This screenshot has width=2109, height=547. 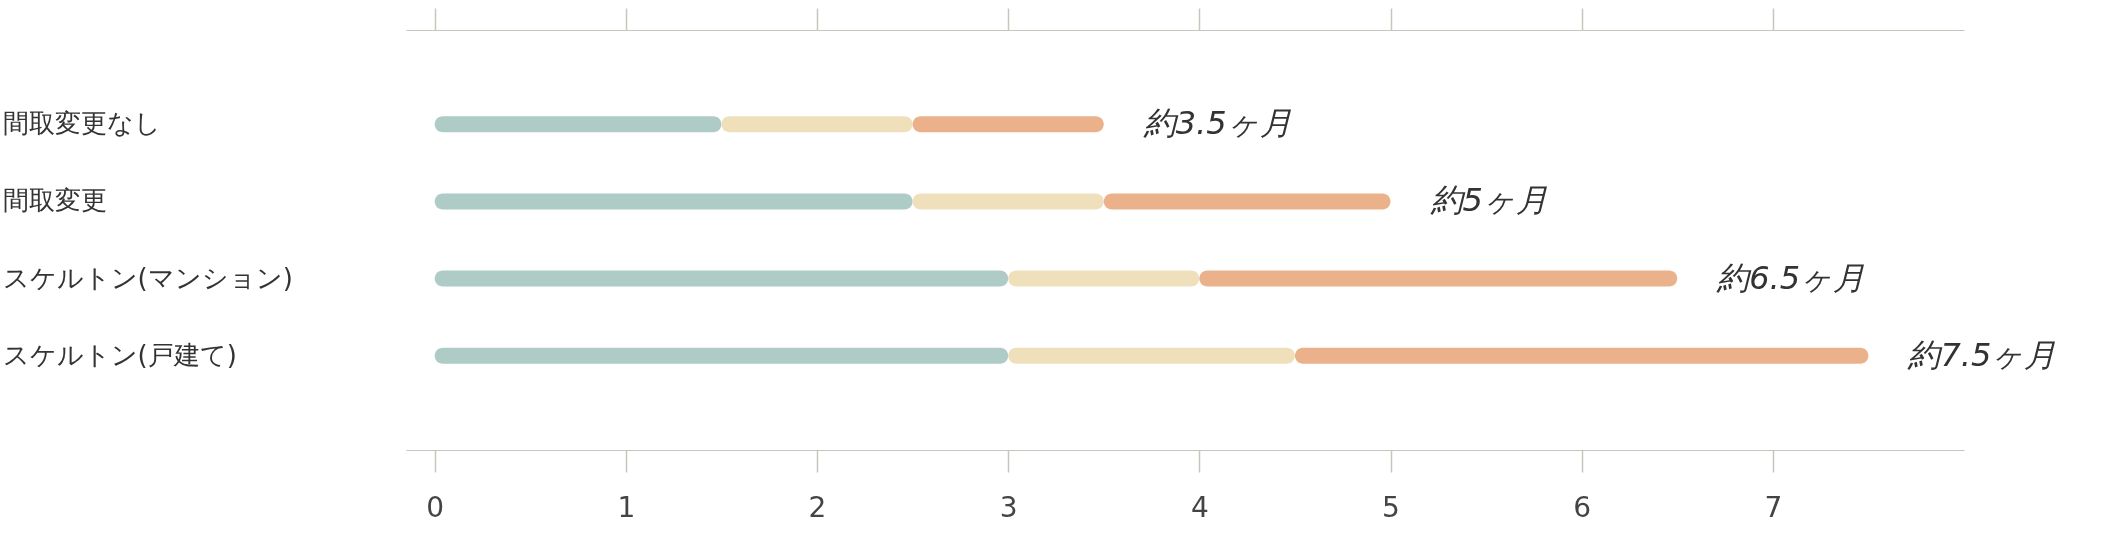 What do you see at coordinates (1217, 123) in the screenshot?
I see `total-label: 約3.5ヶ月` at bounding box center [1217, 123].